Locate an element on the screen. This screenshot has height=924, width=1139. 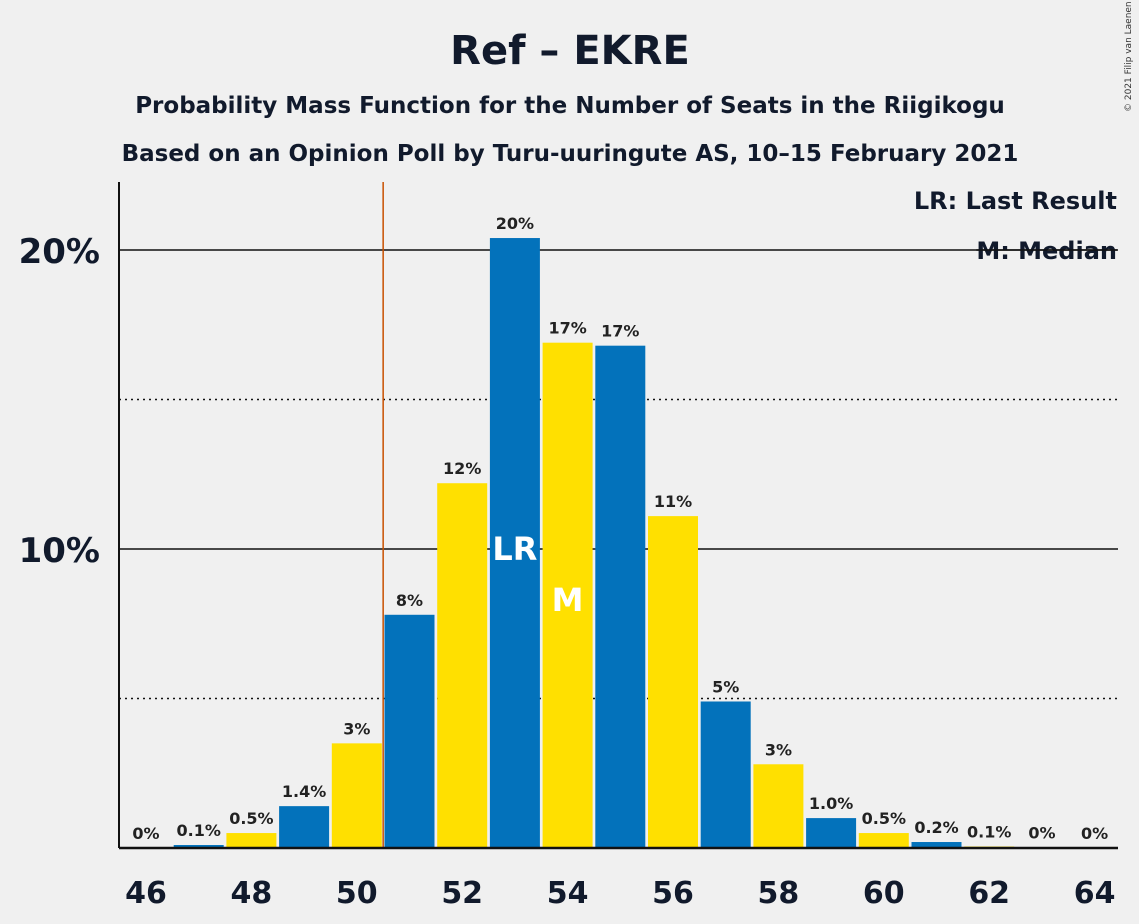
data-label-seat-54: 17% is located at coordinates (567, 328).